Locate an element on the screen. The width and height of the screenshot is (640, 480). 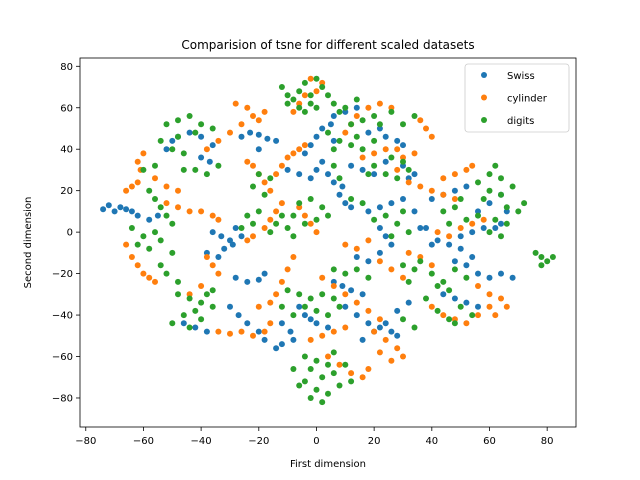
x-tick-label: 80 is located at coordinates (547, 441).